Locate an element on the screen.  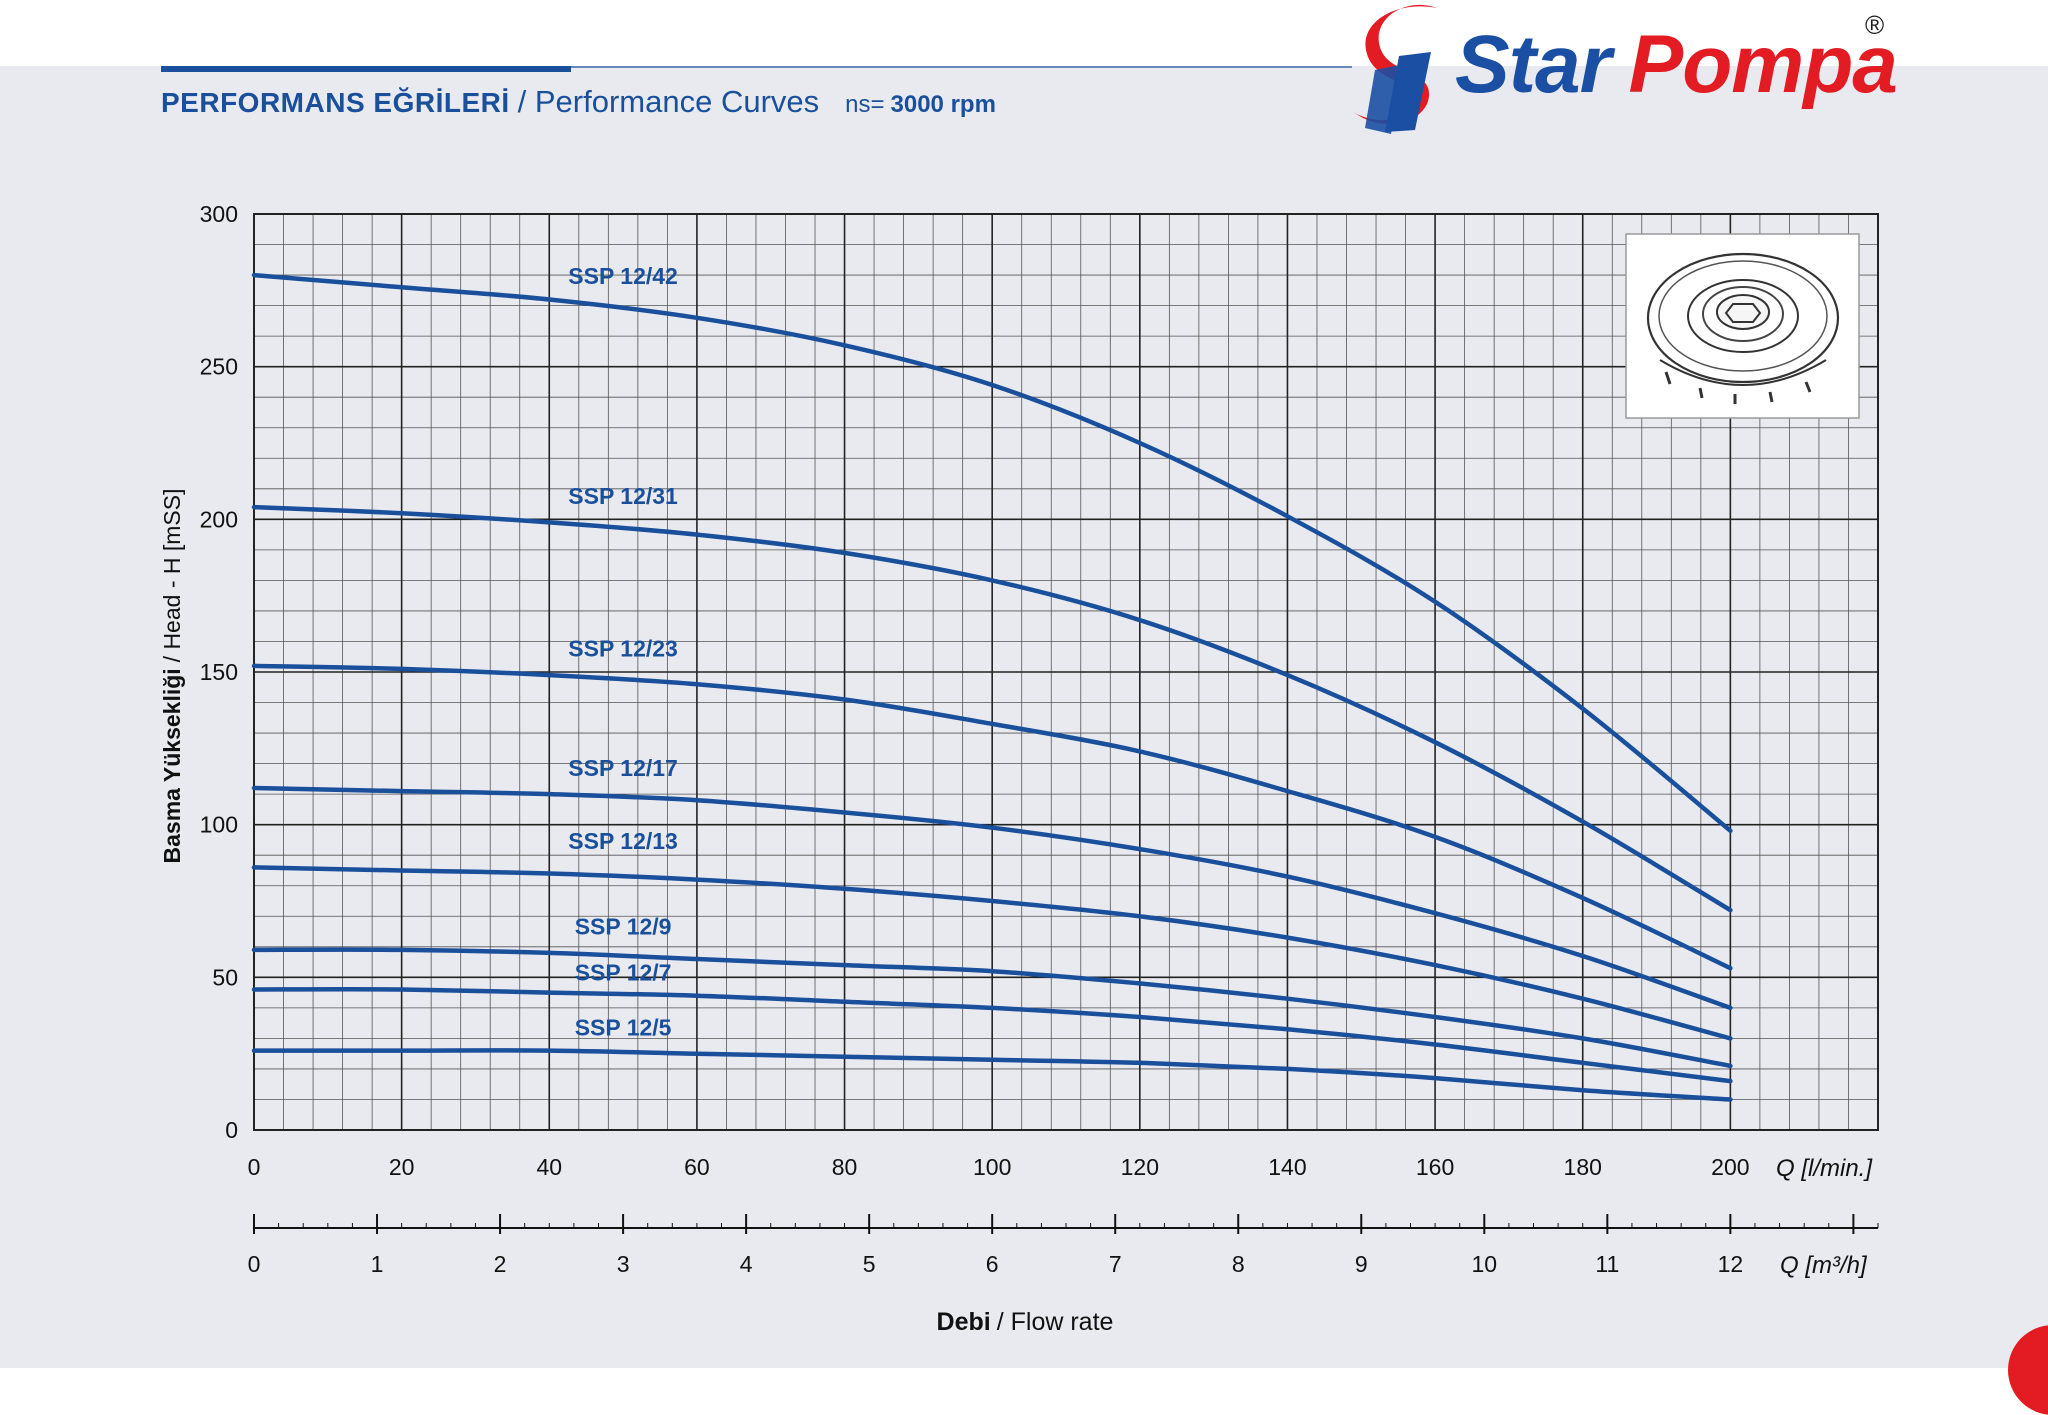
y-tick-label: 100 is located at coordinates (219, 825).